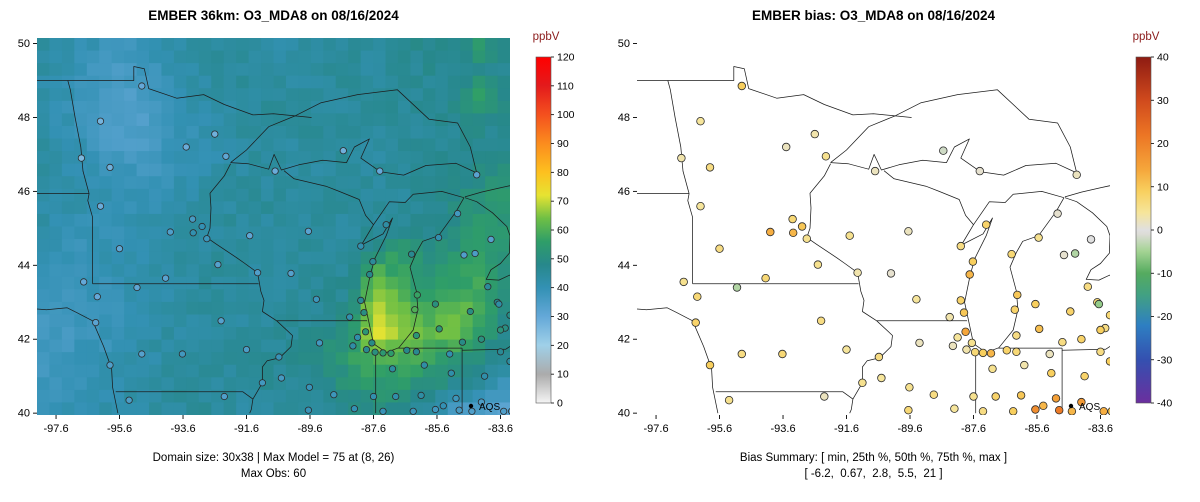 This screenshot has height=502, width=1200. What do you see at coordinates (973, 429) in the screenshot?
I see `x-tick-label: -87.6` at bounding box center [973, 429].